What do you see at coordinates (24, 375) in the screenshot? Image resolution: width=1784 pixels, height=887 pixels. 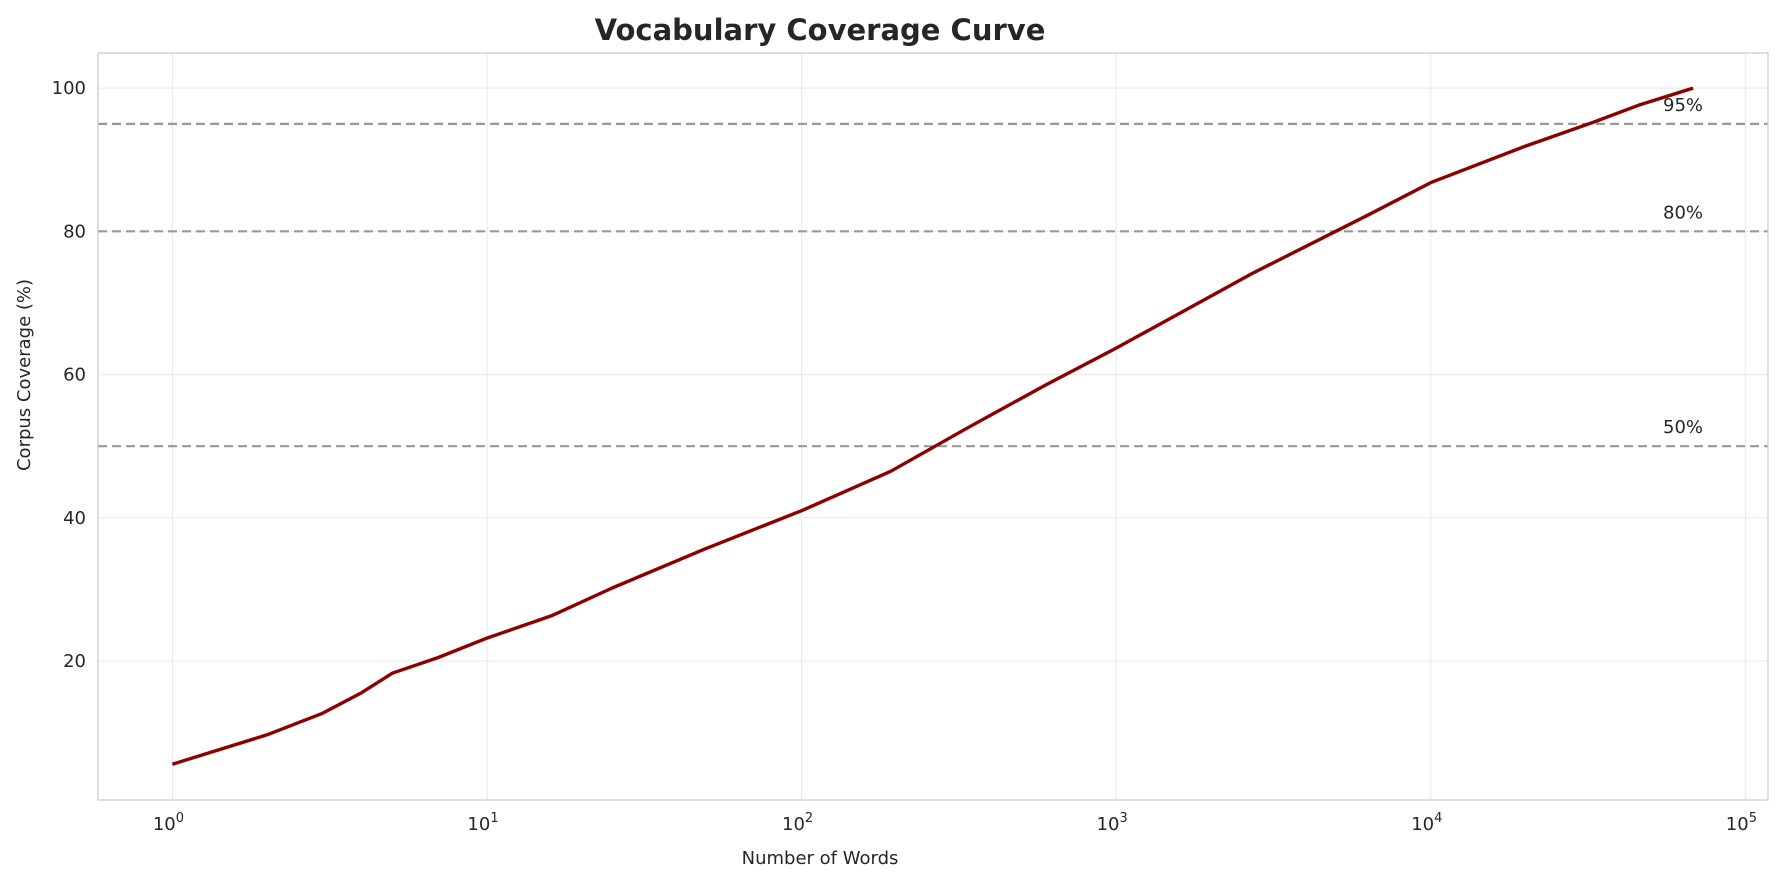 I see `y-axis-label: Corpus Coverage (%)` at bounding box center [24, 375].